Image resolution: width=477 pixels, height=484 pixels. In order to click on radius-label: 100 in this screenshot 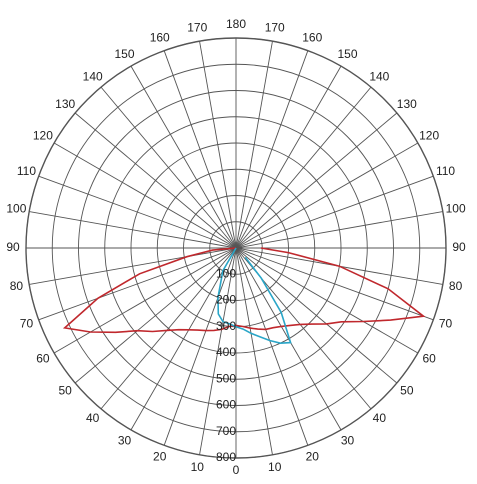, I will do `click(226, 273)`.